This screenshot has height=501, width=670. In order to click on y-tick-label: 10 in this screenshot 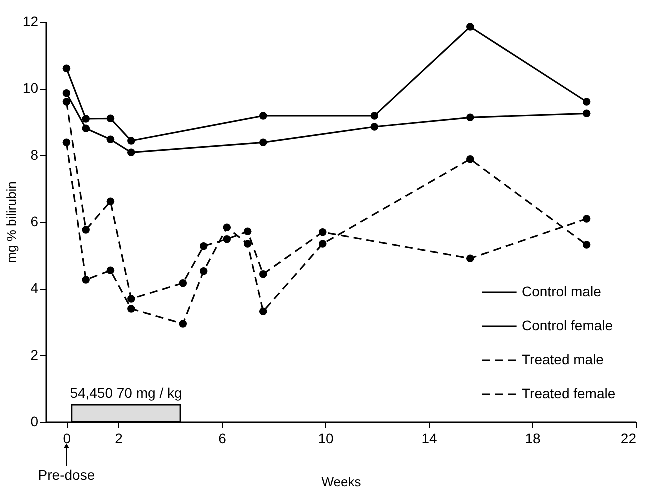, I will do `click(30, 88)`.